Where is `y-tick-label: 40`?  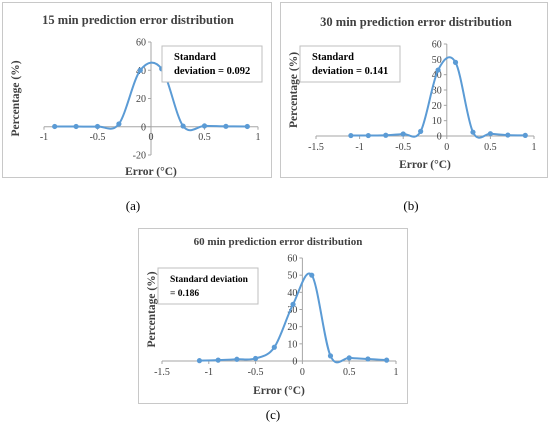
y-tick-label: 40 is located at coordinates (292, 293).